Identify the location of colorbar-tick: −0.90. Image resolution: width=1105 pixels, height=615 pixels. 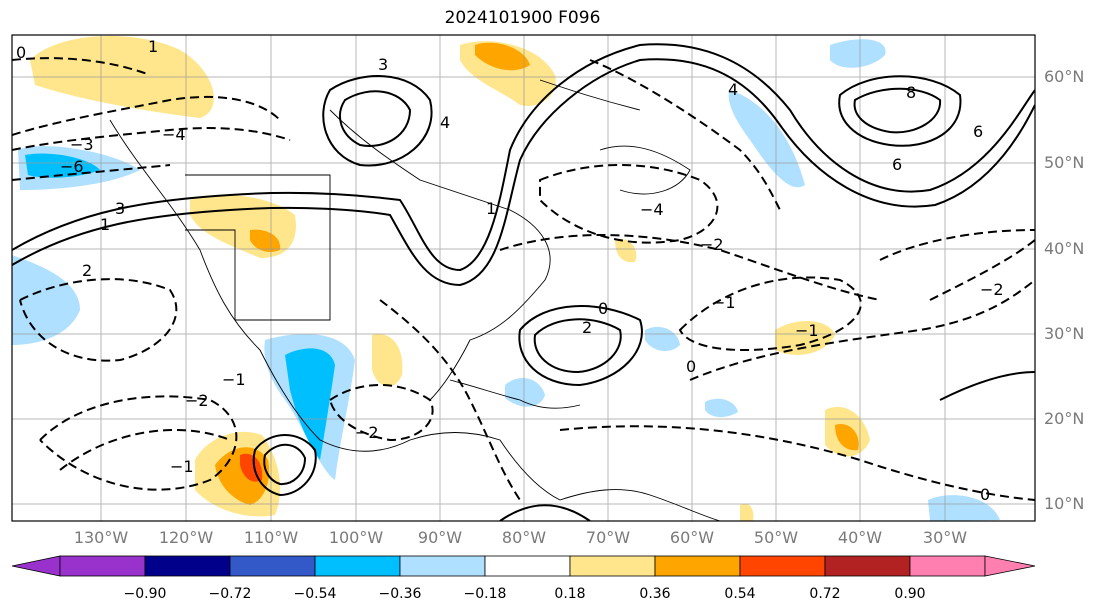
(145, 594).